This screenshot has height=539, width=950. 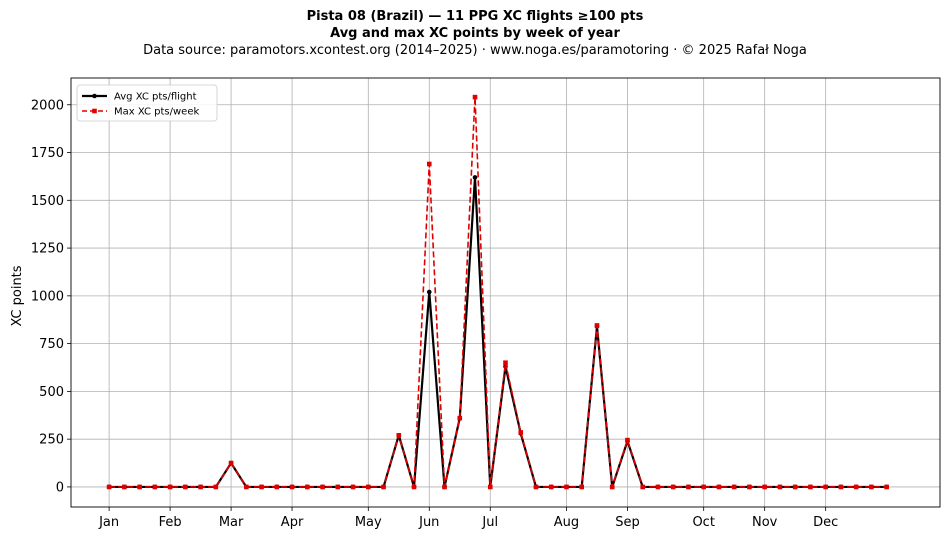 What do you see at coordinates (47, 153) in the screenshot?
I see `y-tick-label: 1750` at bounding box center [47, 153].